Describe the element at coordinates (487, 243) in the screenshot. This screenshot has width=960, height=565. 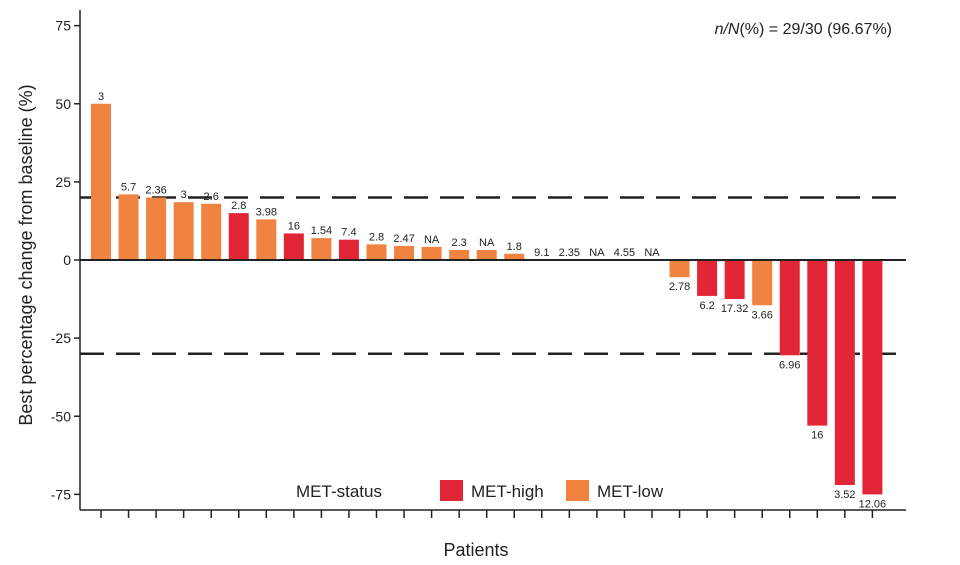
I see `bar-label-15: NA` at that location.